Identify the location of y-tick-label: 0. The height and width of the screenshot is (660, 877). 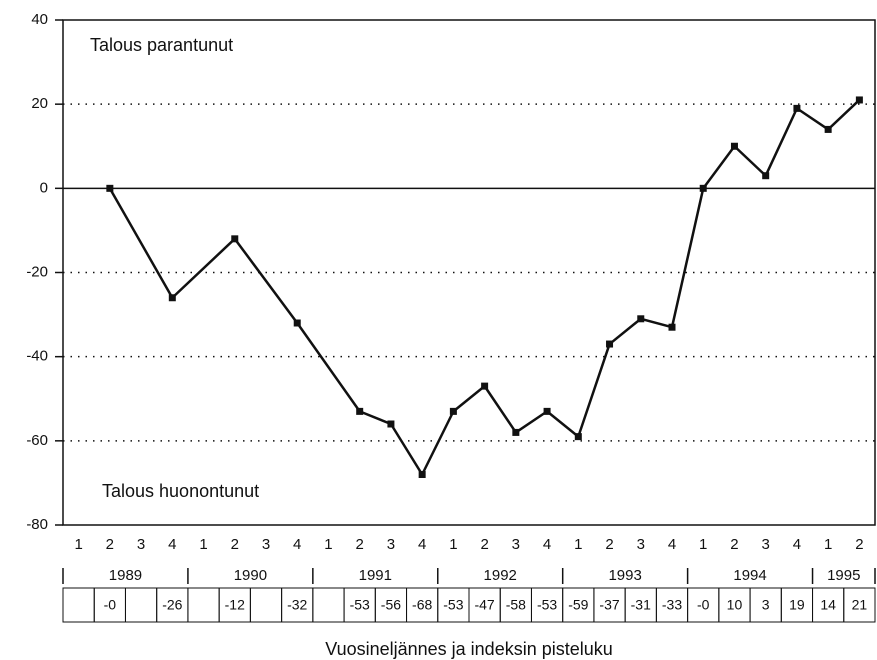
(44, 187).